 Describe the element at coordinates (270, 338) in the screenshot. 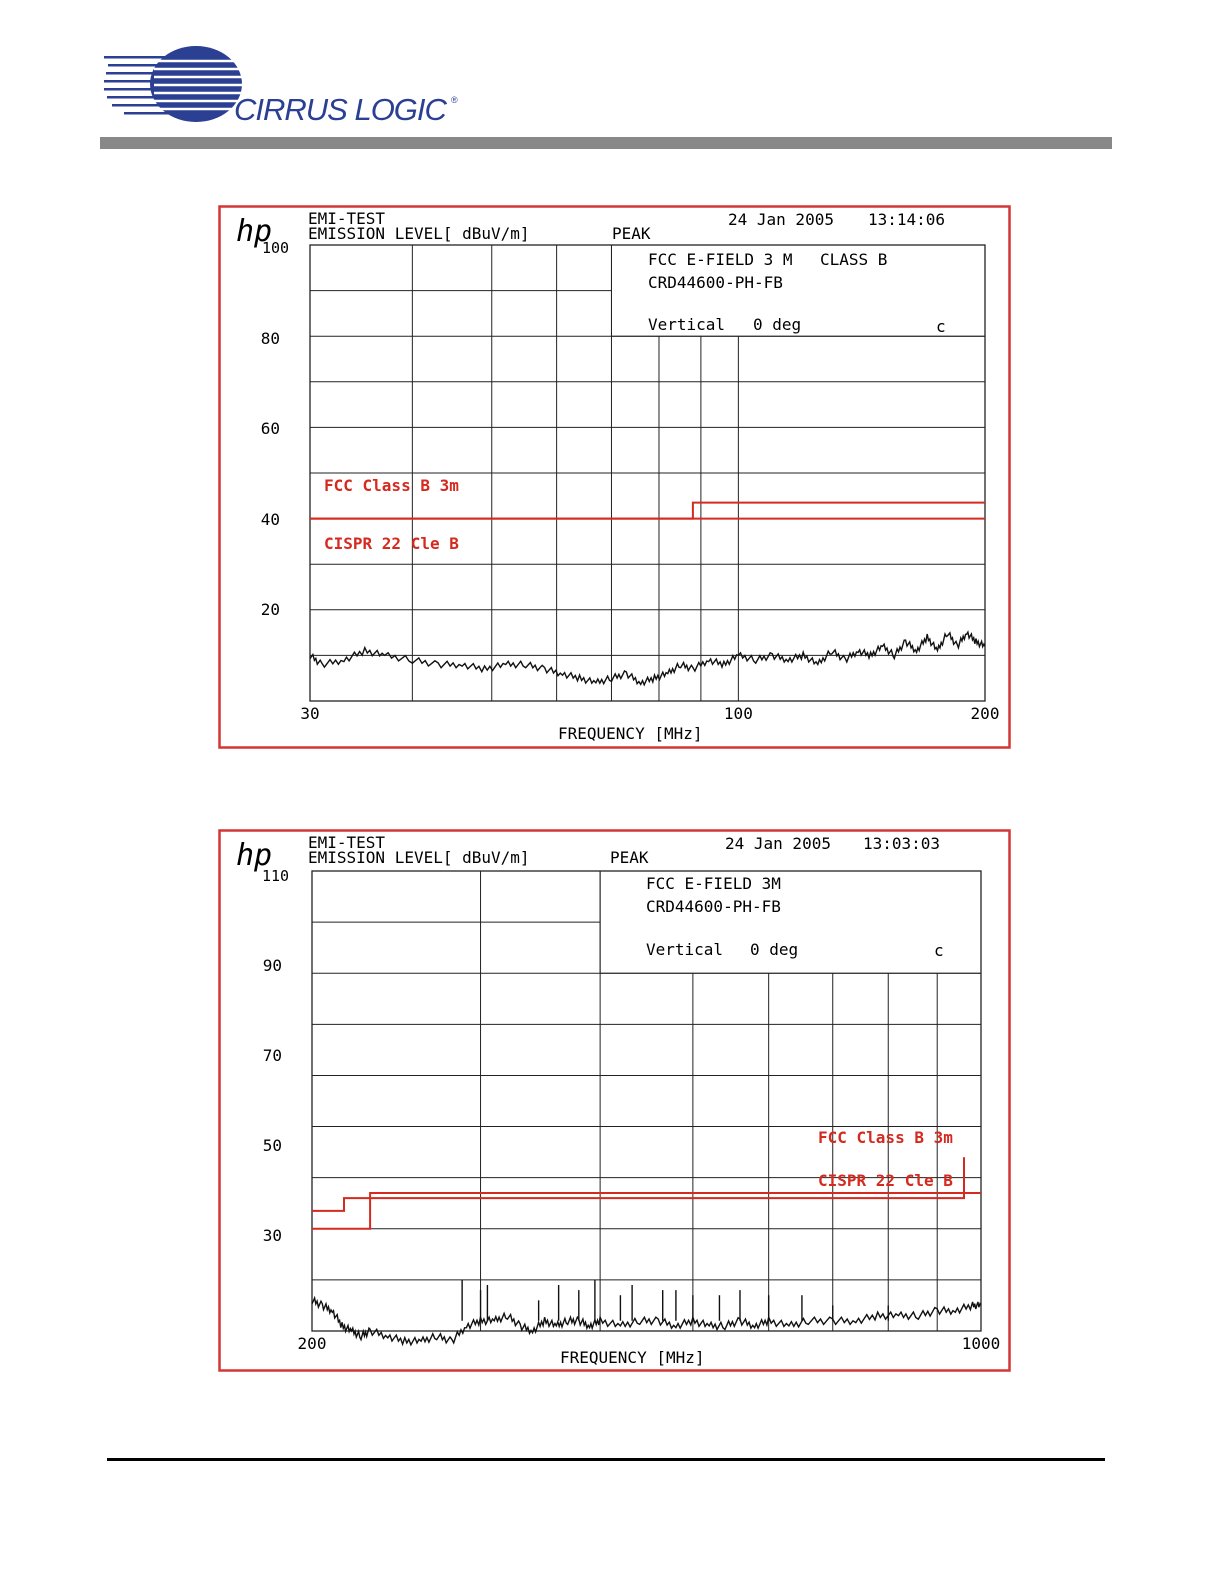

I see `ytick-label: 80` at that location.